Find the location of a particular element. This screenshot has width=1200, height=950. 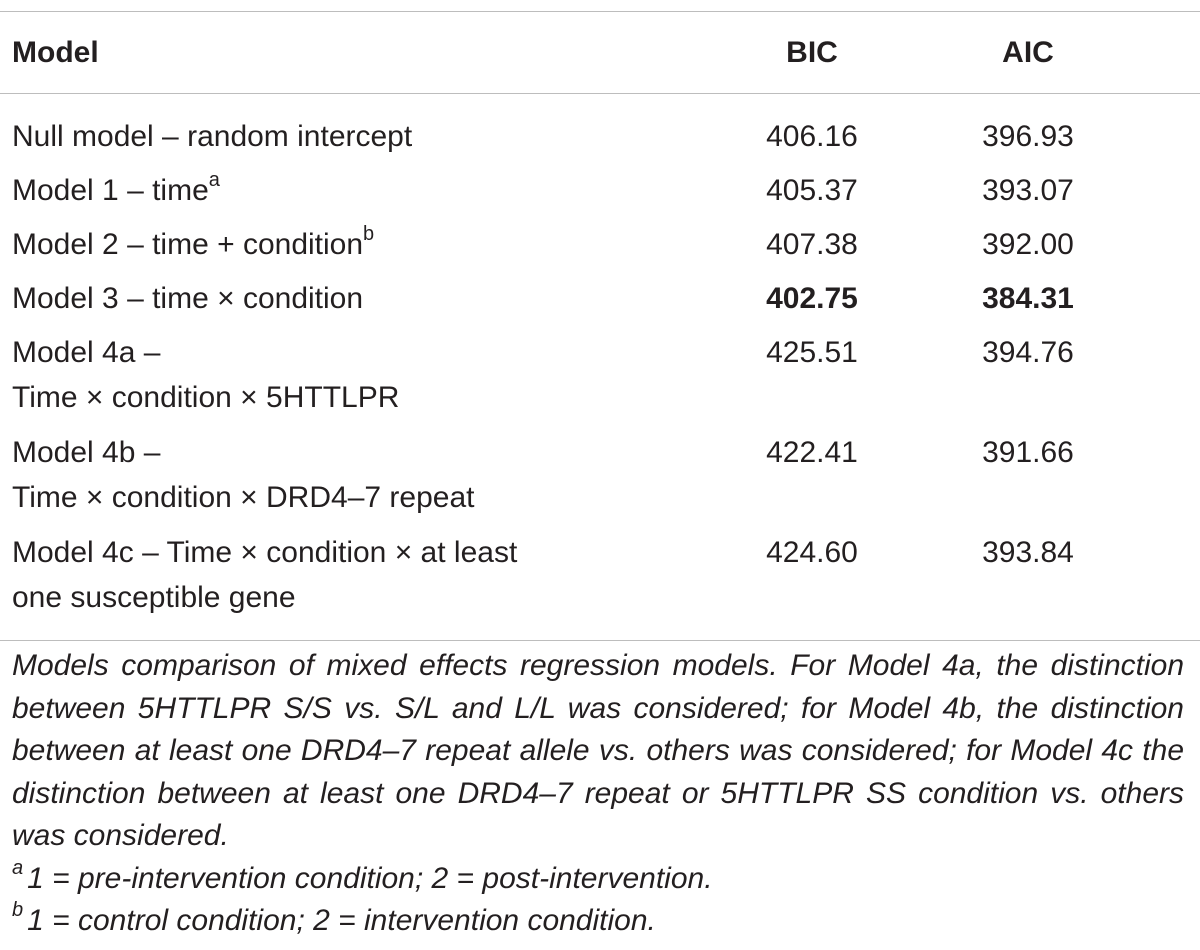

model-label: Null model – random intercept is located at coordinates (212, 136).